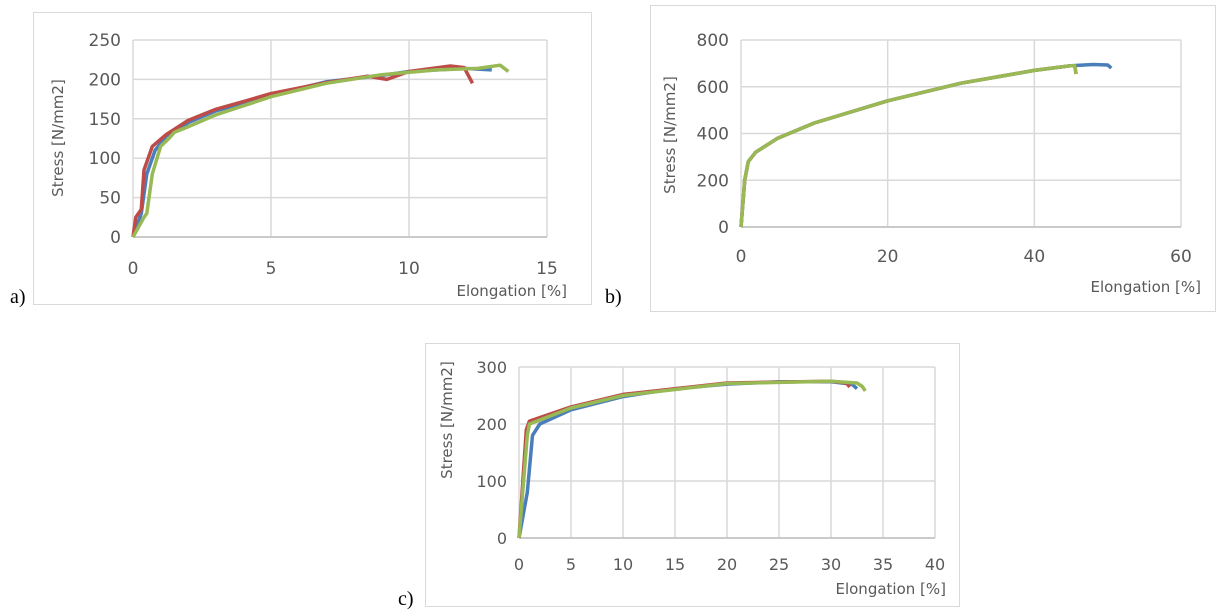  Describe the element at coordinates (883, 564) in the screenshot. I see `x-tick-label: 35` at that location.